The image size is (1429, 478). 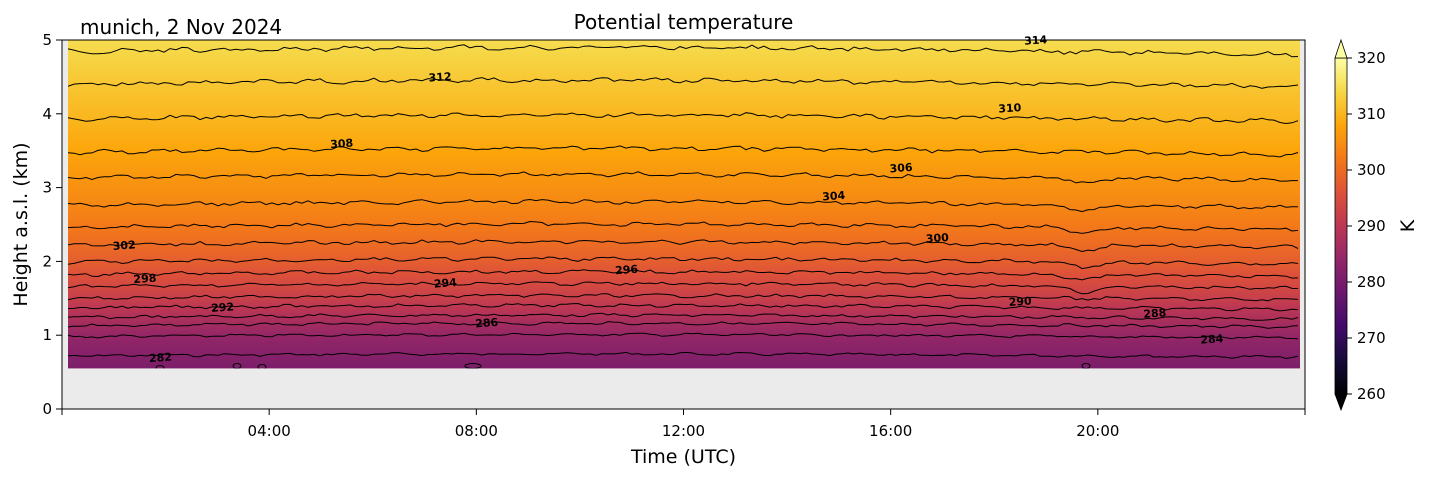 I want to click on x-tick-label: 12:00, so click(x=683, y=431).